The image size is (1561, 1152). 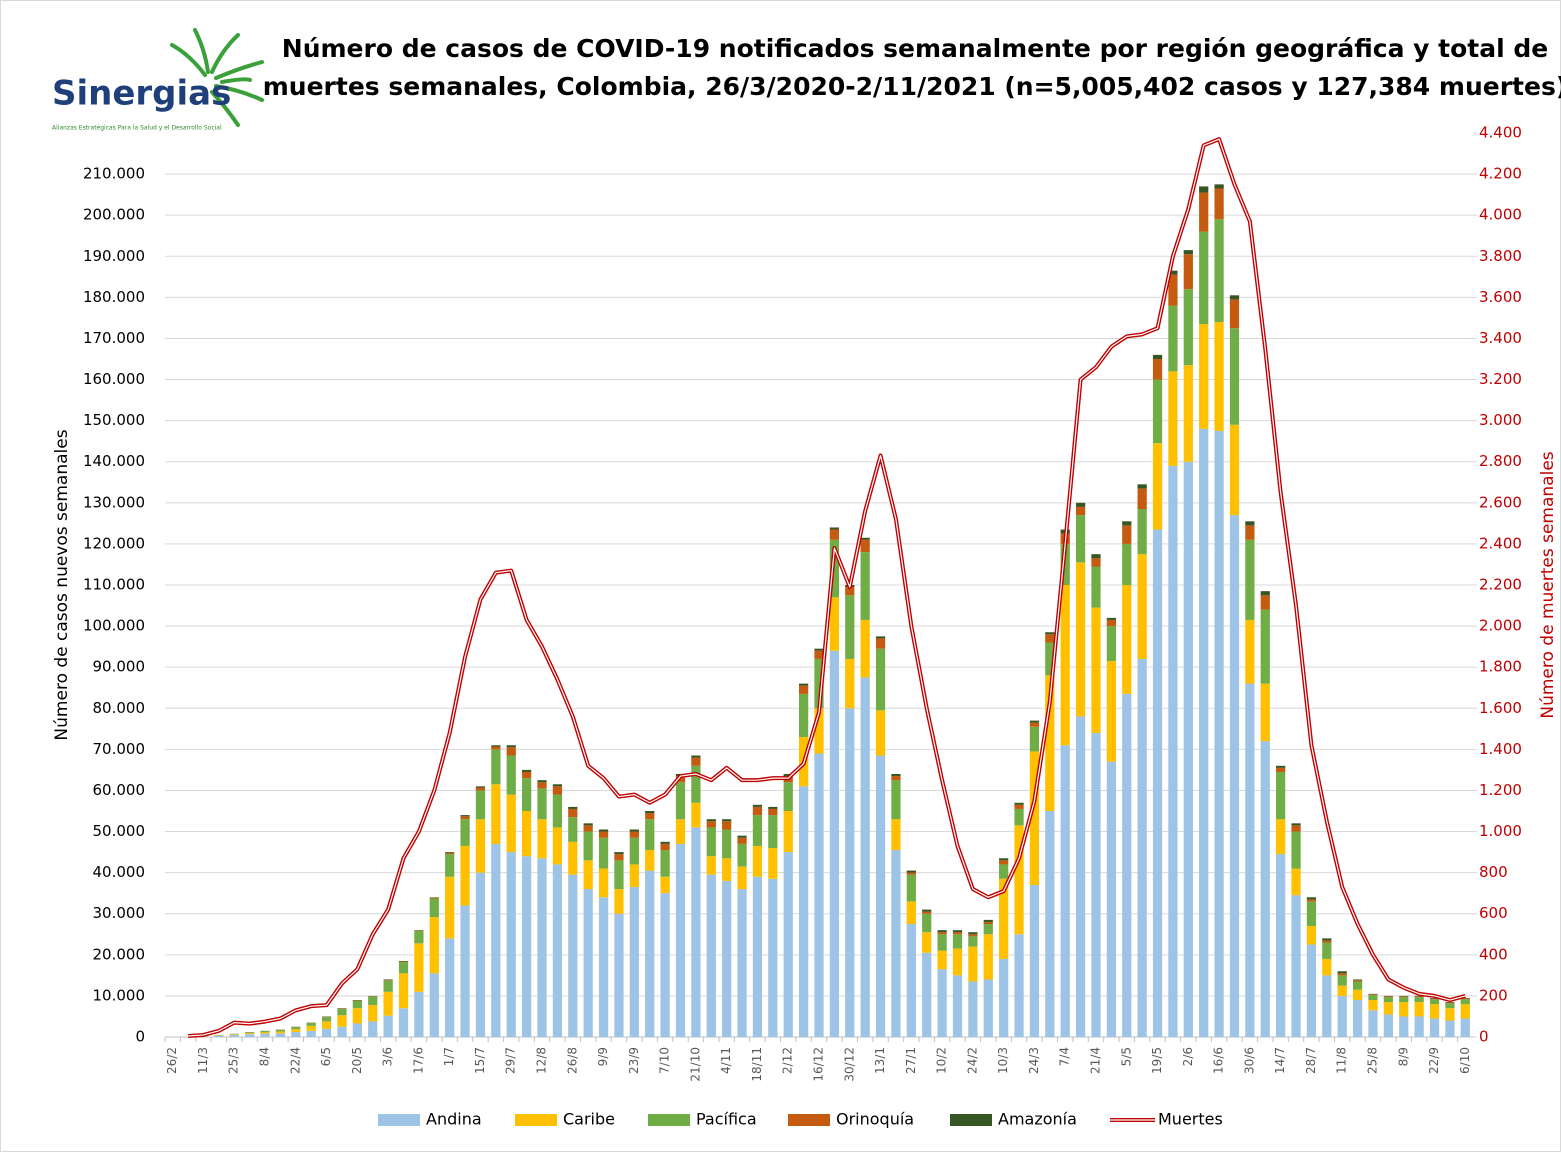 I want to click on x-tick-label: 13/1, so click(x=880, y=1060).